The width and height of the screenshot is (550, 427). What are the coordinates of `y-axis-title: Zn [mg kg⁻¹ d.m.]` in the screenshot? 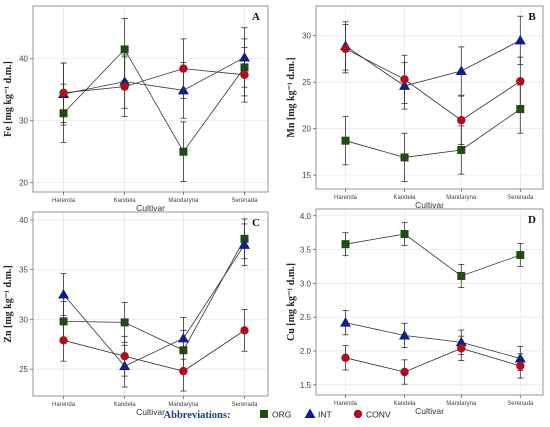 It's located at (8, 303).